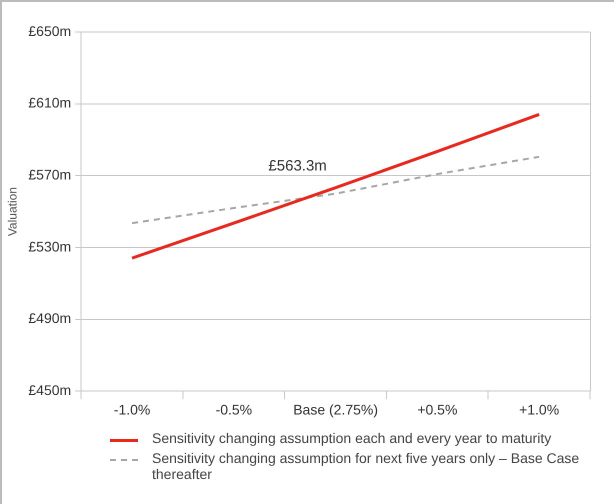 This screenshot has width=614, height=504. Describe the element at coordinates (335, 190) in the screenshot. I see `line-series` at that location.